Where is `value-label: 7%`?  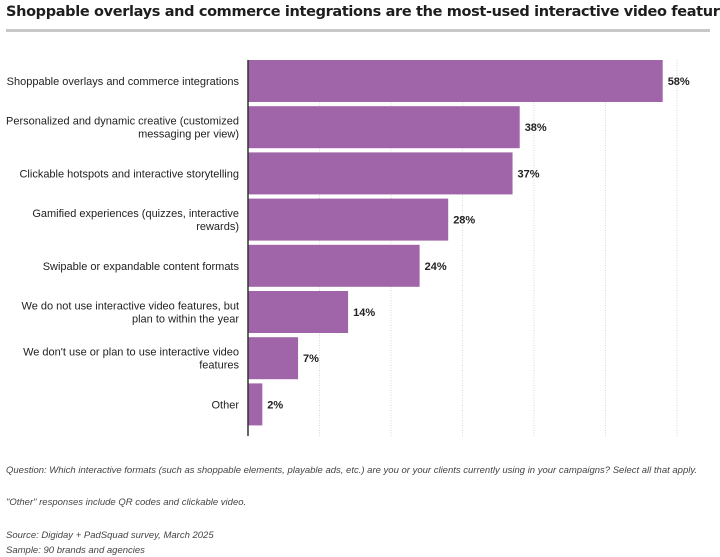
value-label: 7% is located at coordinates (311, 359).